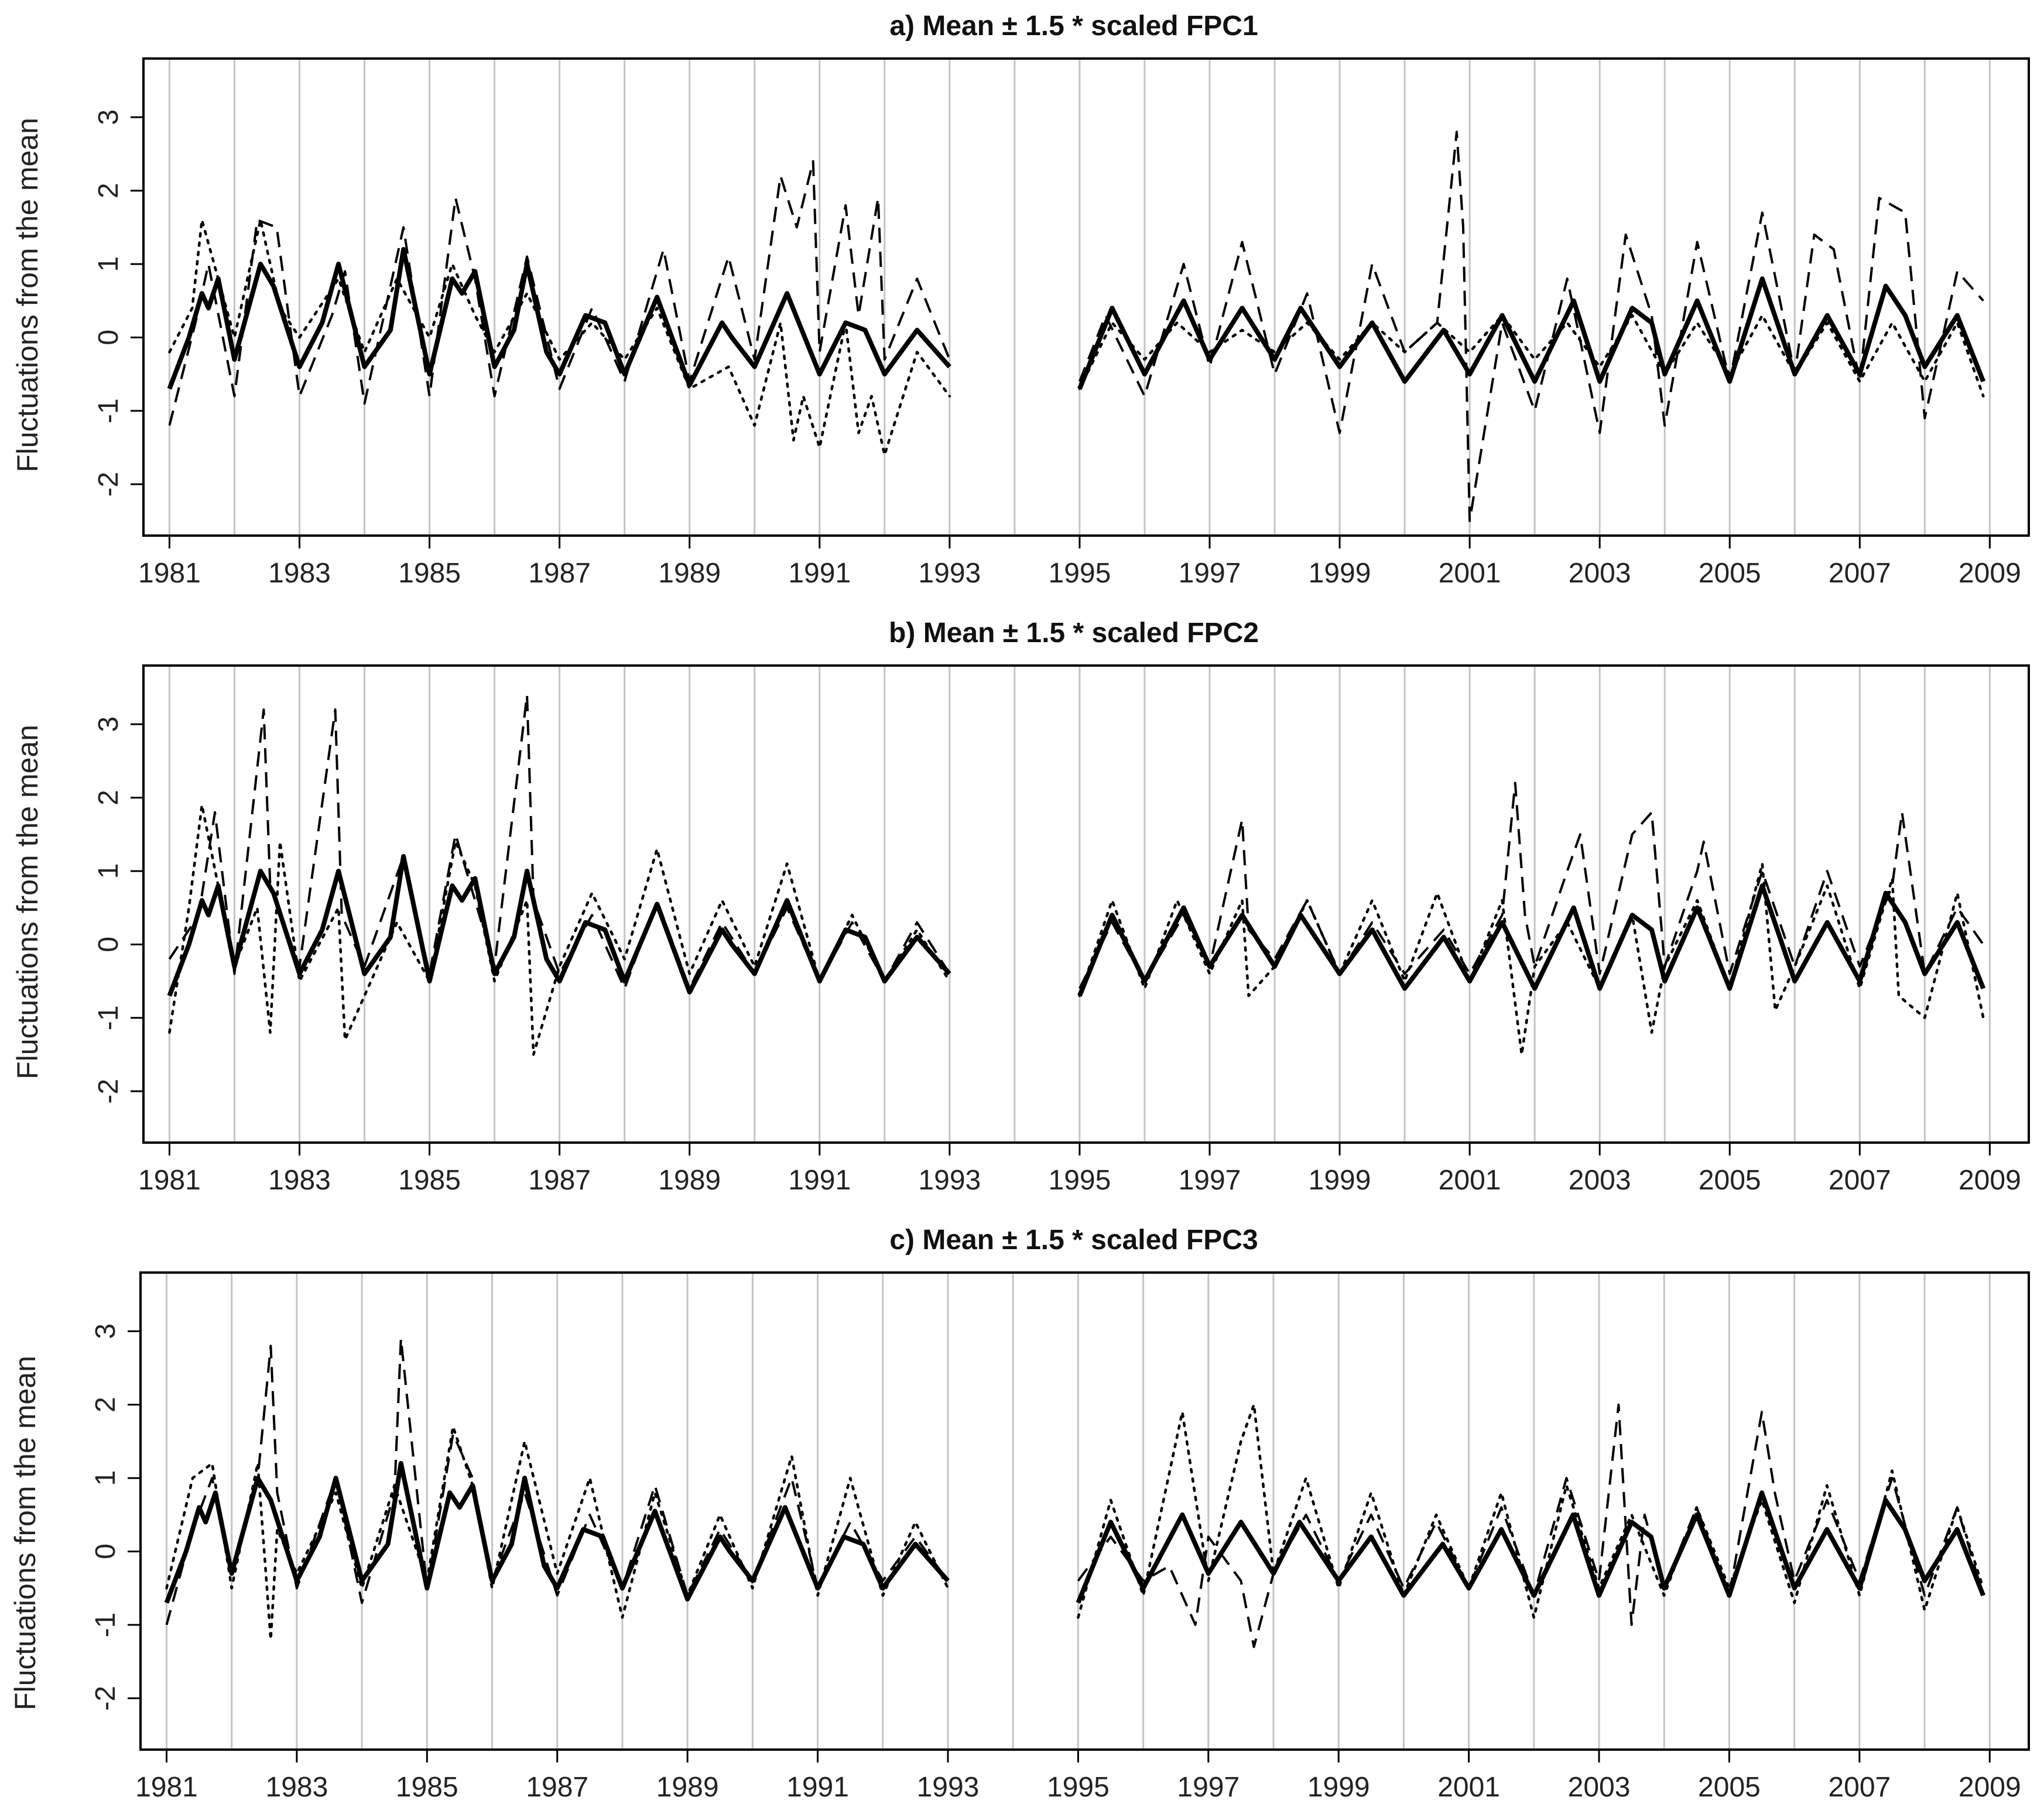 The width and height of the screenshot is (2044, 1814). Describe the element at coordinates (109, 485) in the screenshot. I see `panel-a-ytick-label--2: -2` at that location.